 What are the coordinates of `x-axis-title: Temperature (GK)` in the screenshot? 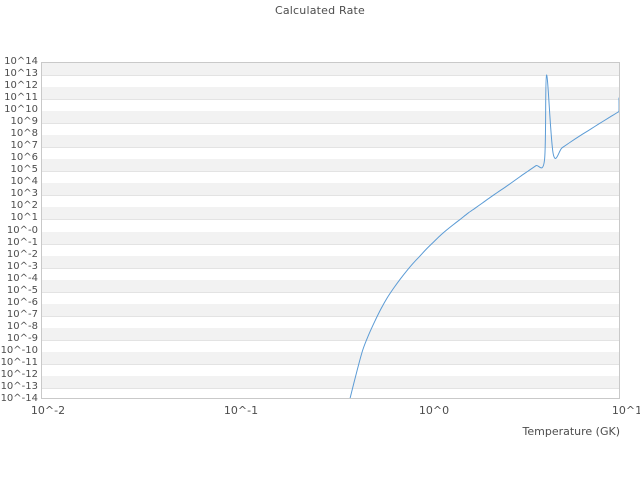 It's located at (571, 431).